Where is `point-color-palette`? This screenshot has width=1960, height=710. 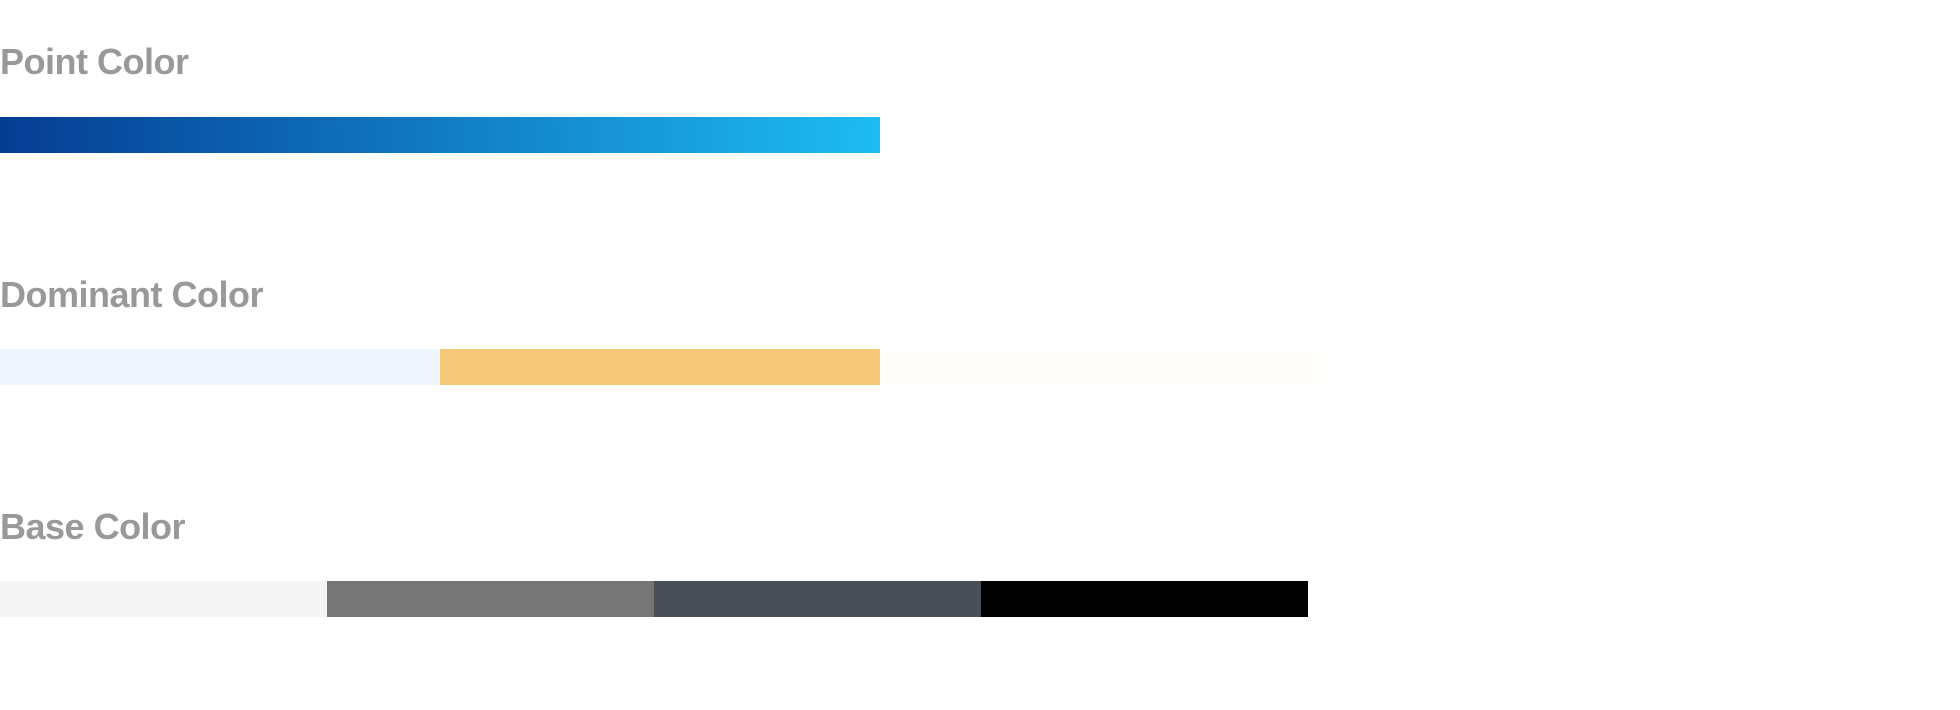 point-color-palette is located at coordinates (440, 135).